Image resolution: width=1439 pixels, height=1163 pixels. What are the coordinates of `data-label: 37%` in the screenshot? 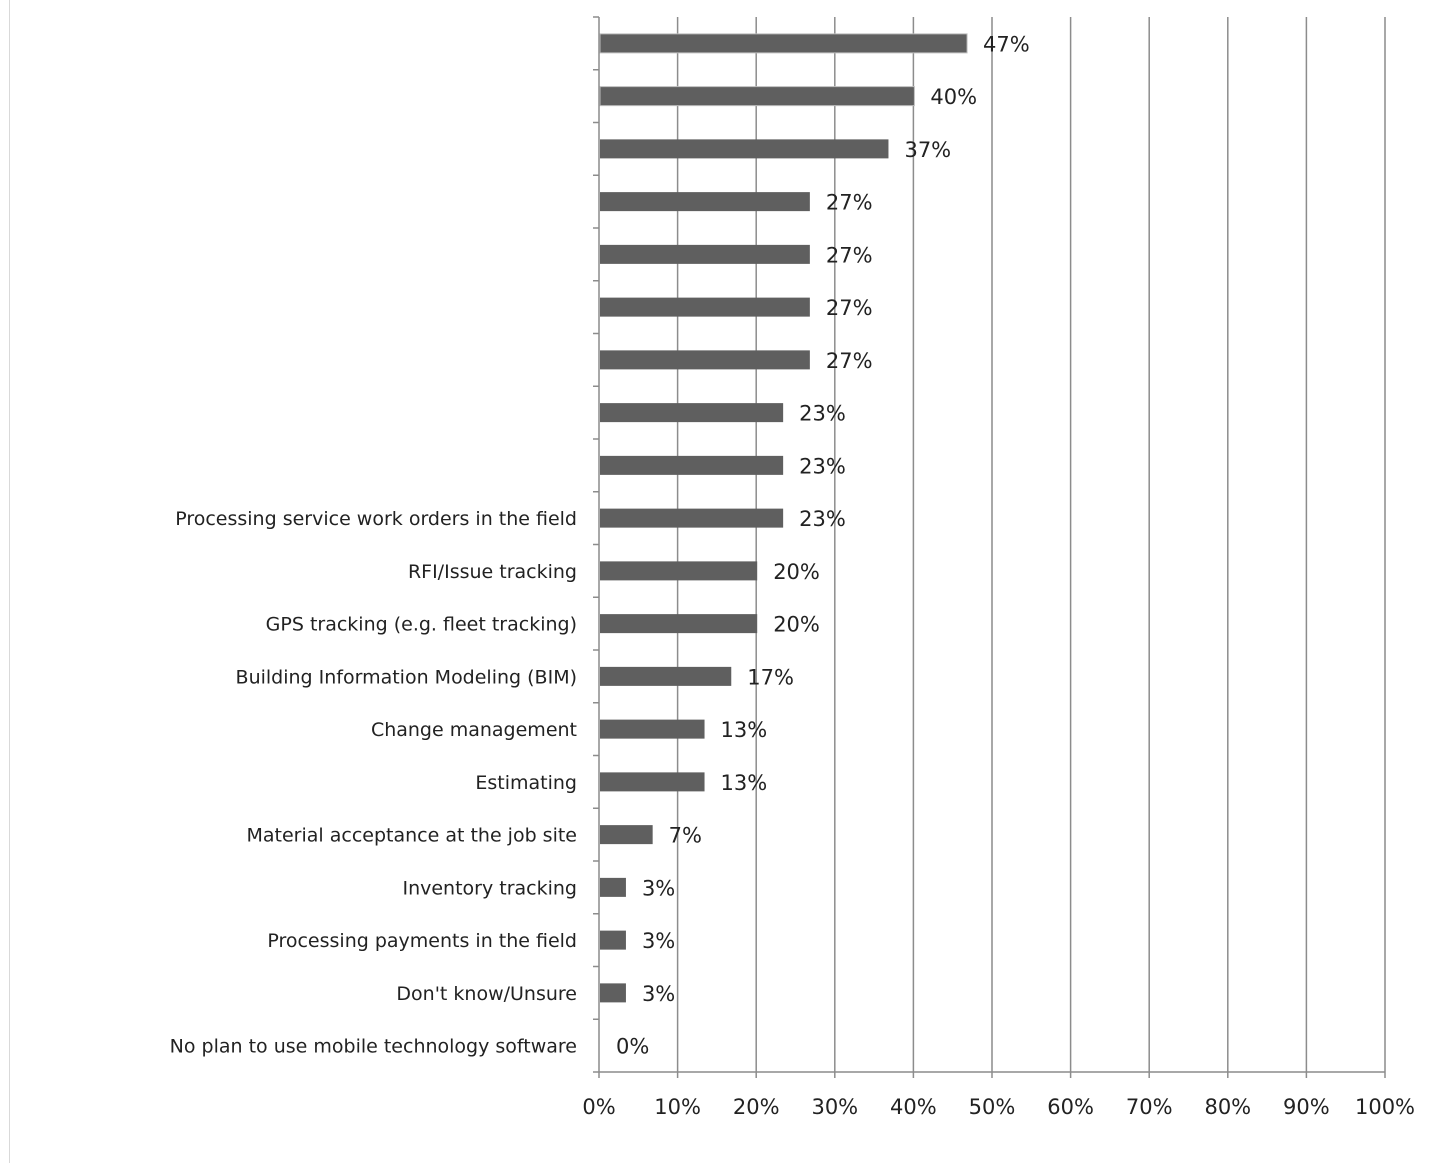 It's located at (927, 150).